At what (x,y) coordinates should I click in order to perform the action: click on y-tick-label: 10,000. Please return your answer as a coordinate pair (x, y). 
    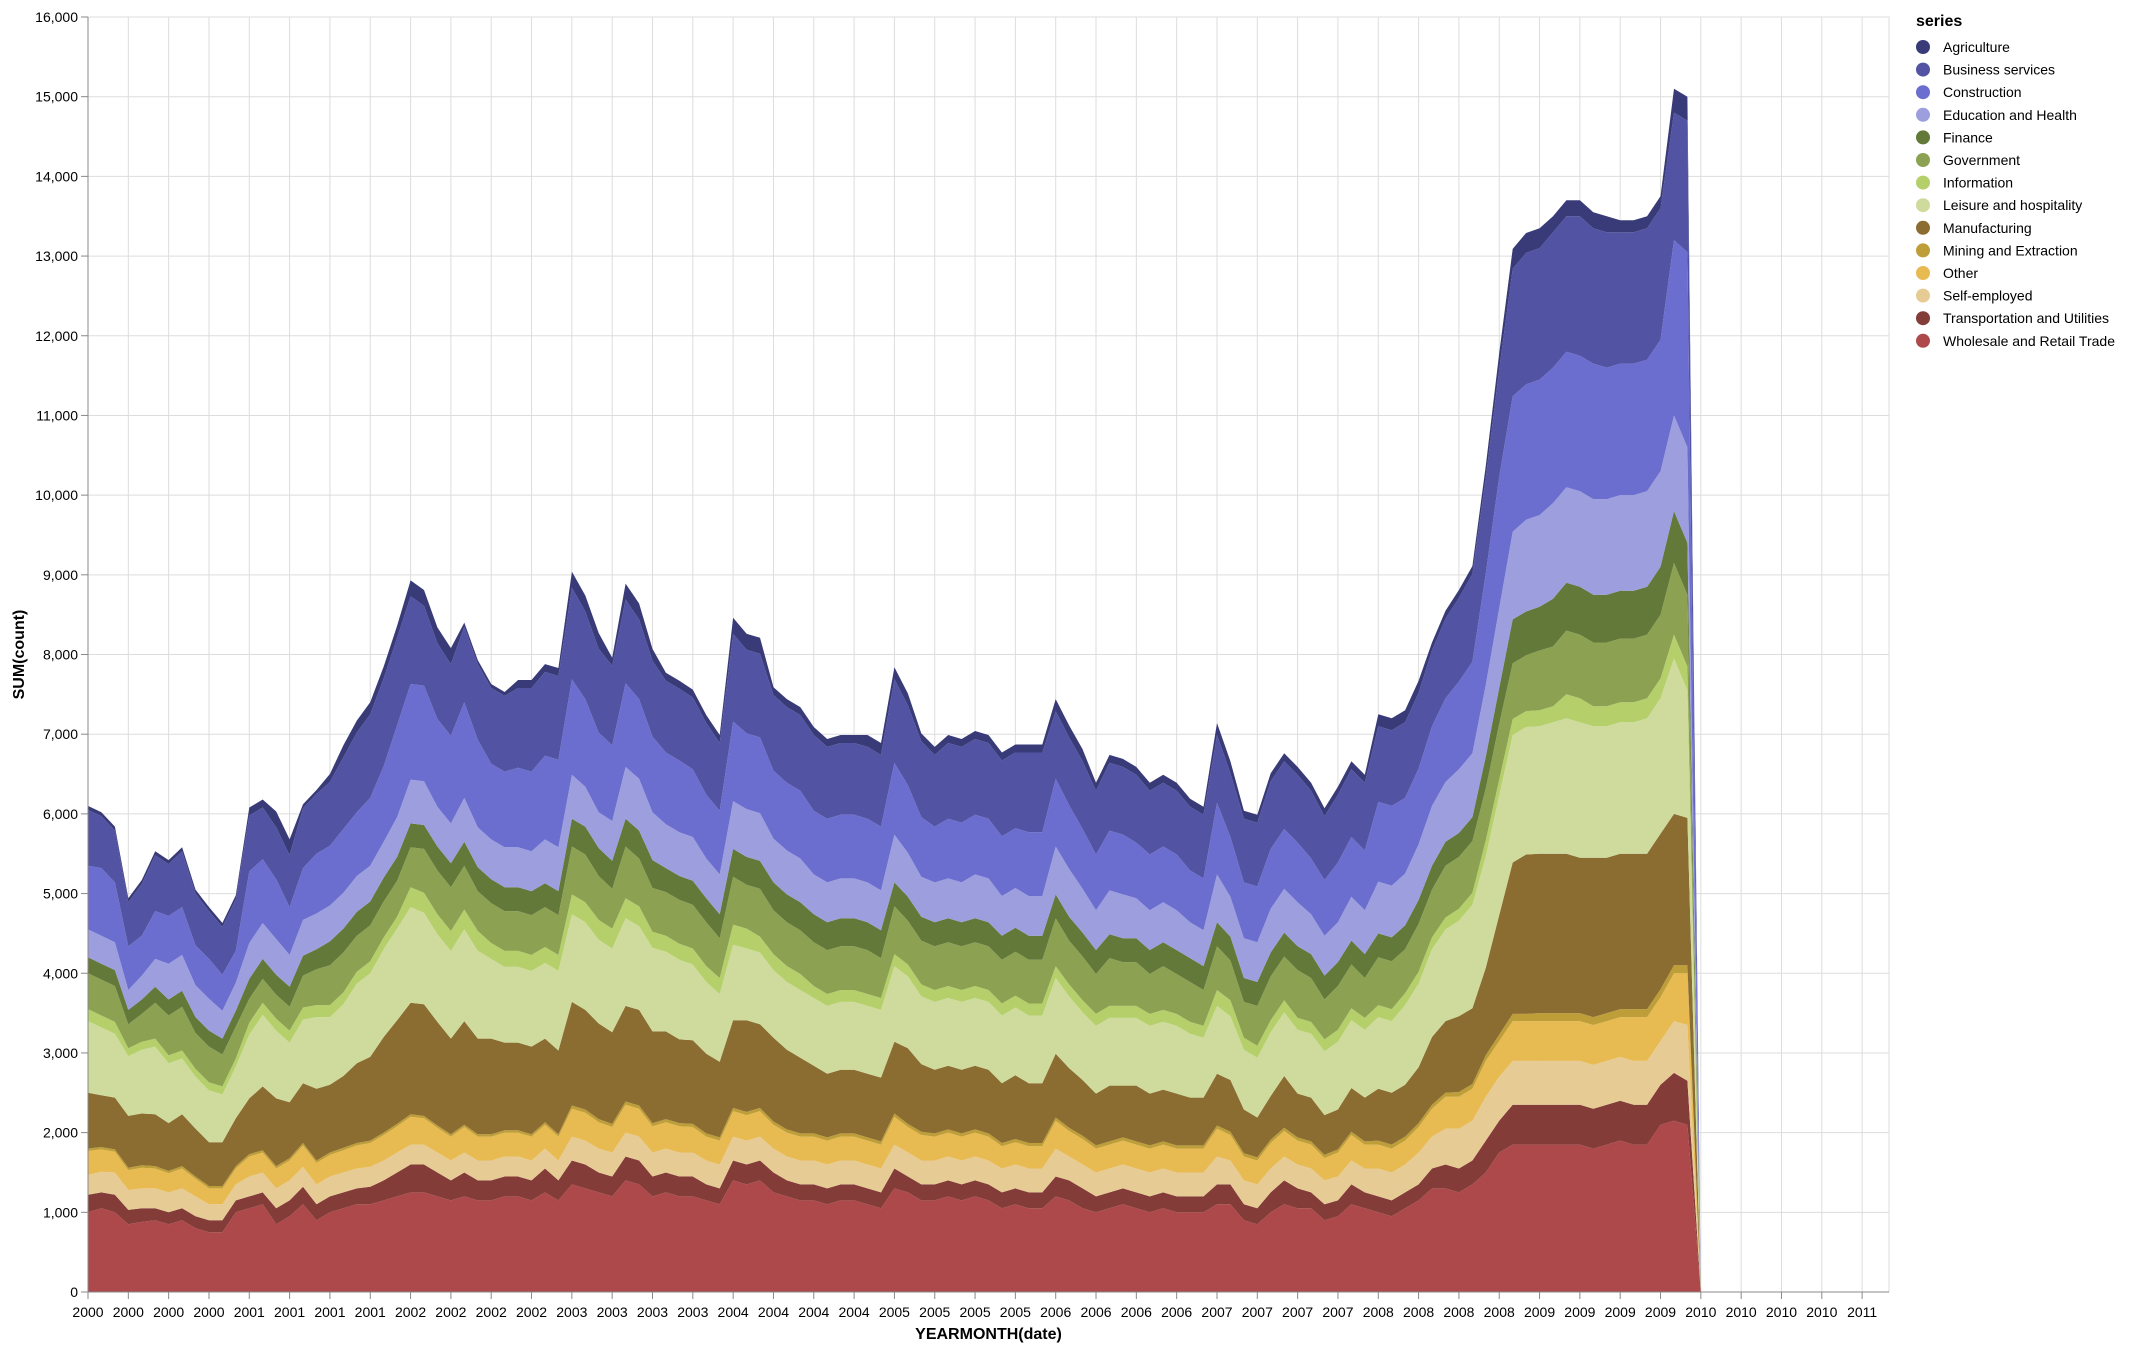
    Looking at the image, I should click on (56, 495).